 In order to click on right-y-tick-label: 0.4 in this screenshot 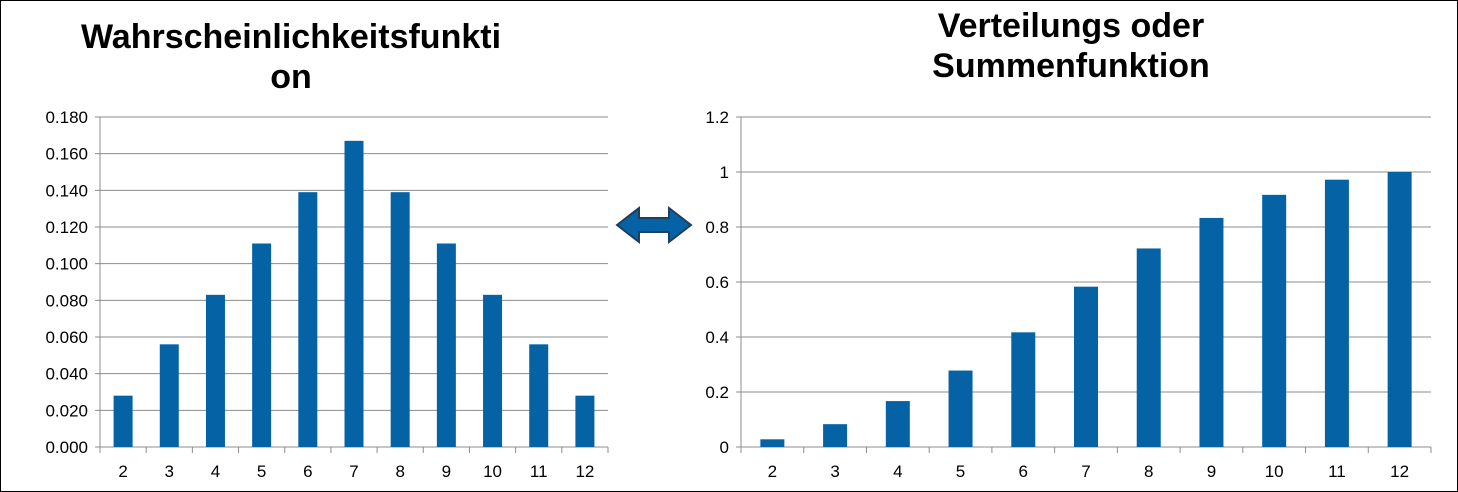, I will do `click(717, 337)`.